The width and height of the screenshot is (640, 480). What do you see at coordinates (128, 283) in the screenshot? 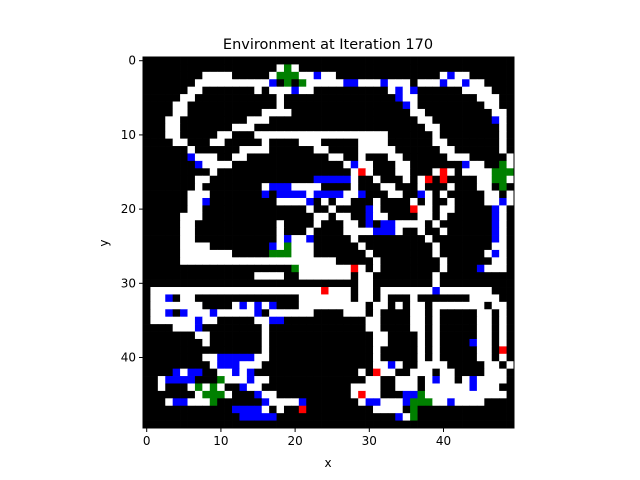
I see `y-tick-label: 30` at bounding box center [128, 283].